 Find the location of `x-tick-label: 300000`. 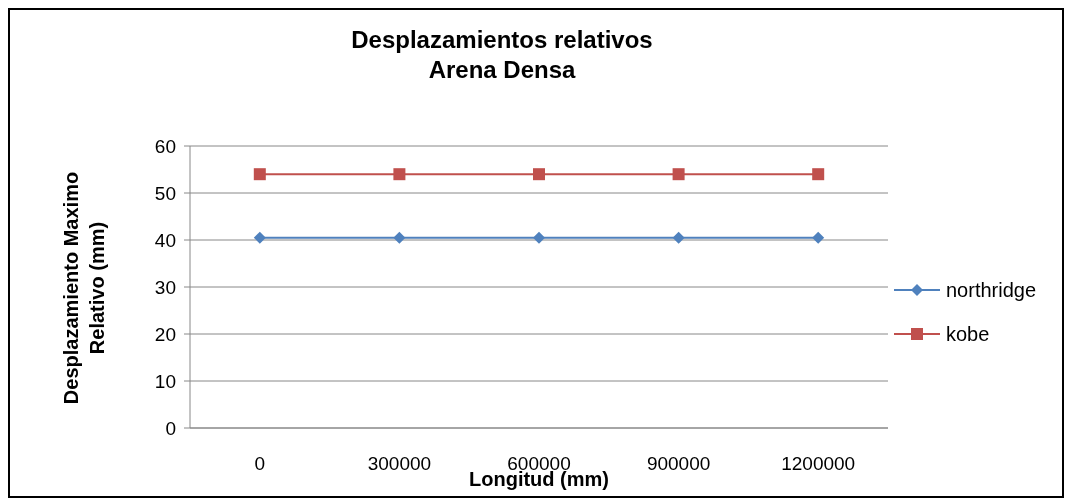

x-tick-label: 300000 is located at coordinates (399, 463).